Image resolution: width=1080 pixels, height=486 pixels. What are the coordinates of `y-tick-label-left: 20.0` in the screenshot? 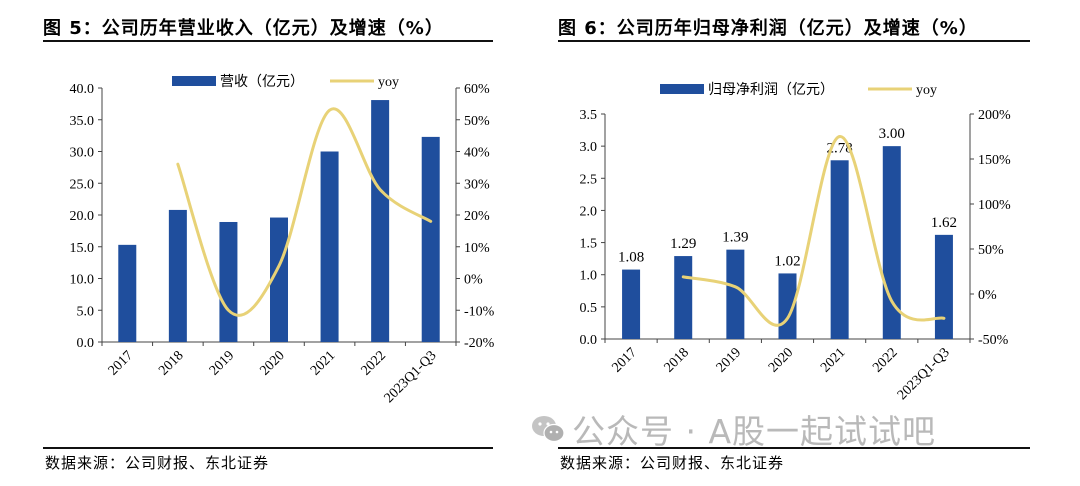 It's located at (82, 216).